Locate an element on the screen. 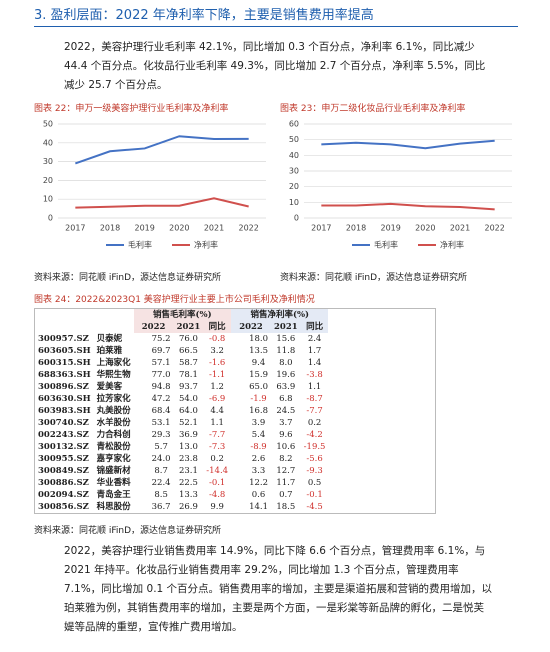 The height and width of the screenshot is (652, 550). table-cell: 锦盛新材 is located at coordinates (113, 471).